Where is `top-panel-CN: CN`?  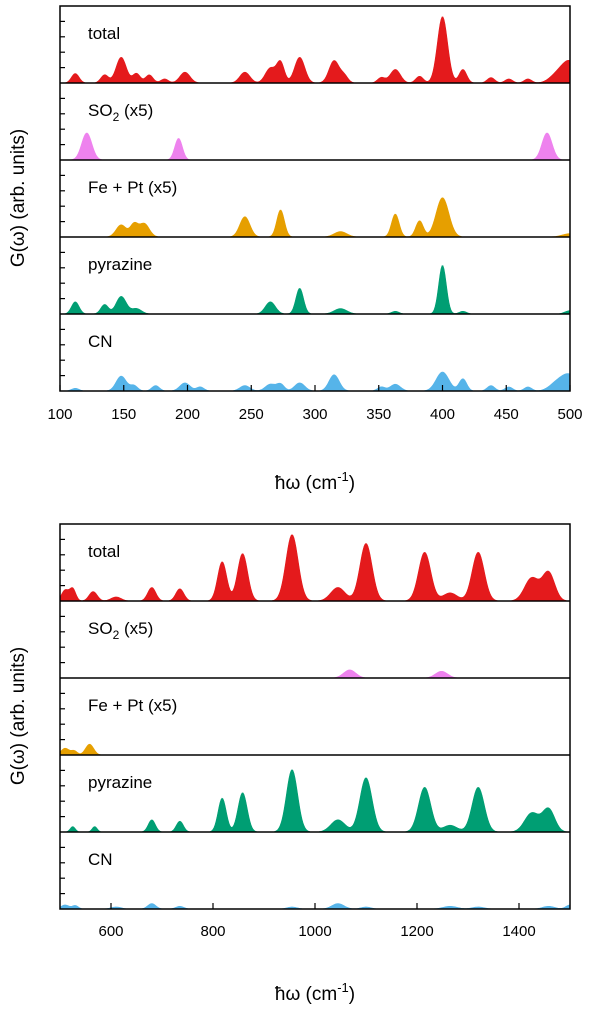
top-panel-CN: CN is located at coordinates (315, 360).